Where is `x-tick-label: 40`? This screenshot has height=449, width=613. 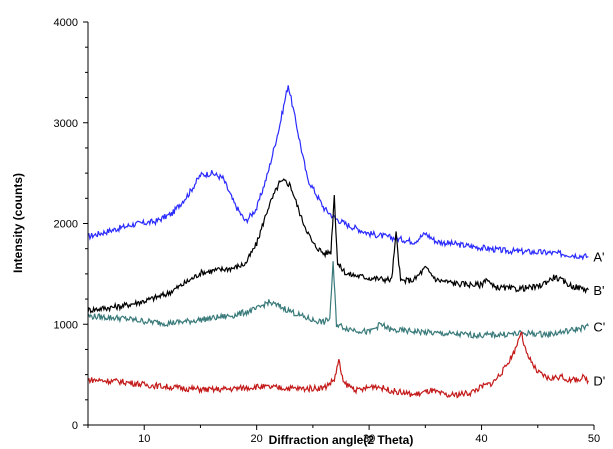
x-tick-label: 40 is located at coordinates (481, 439).